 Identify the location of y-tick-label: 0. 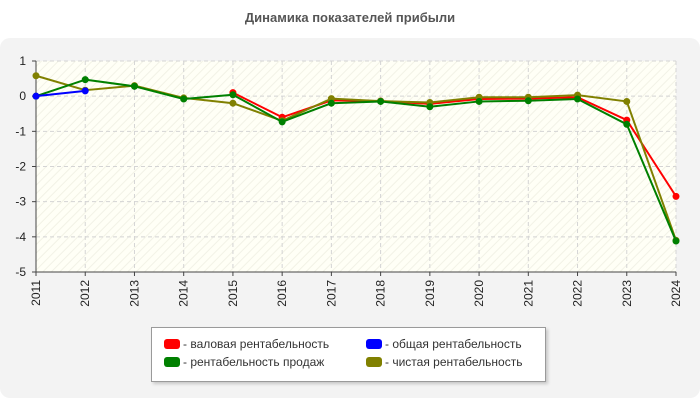
(22, 96).